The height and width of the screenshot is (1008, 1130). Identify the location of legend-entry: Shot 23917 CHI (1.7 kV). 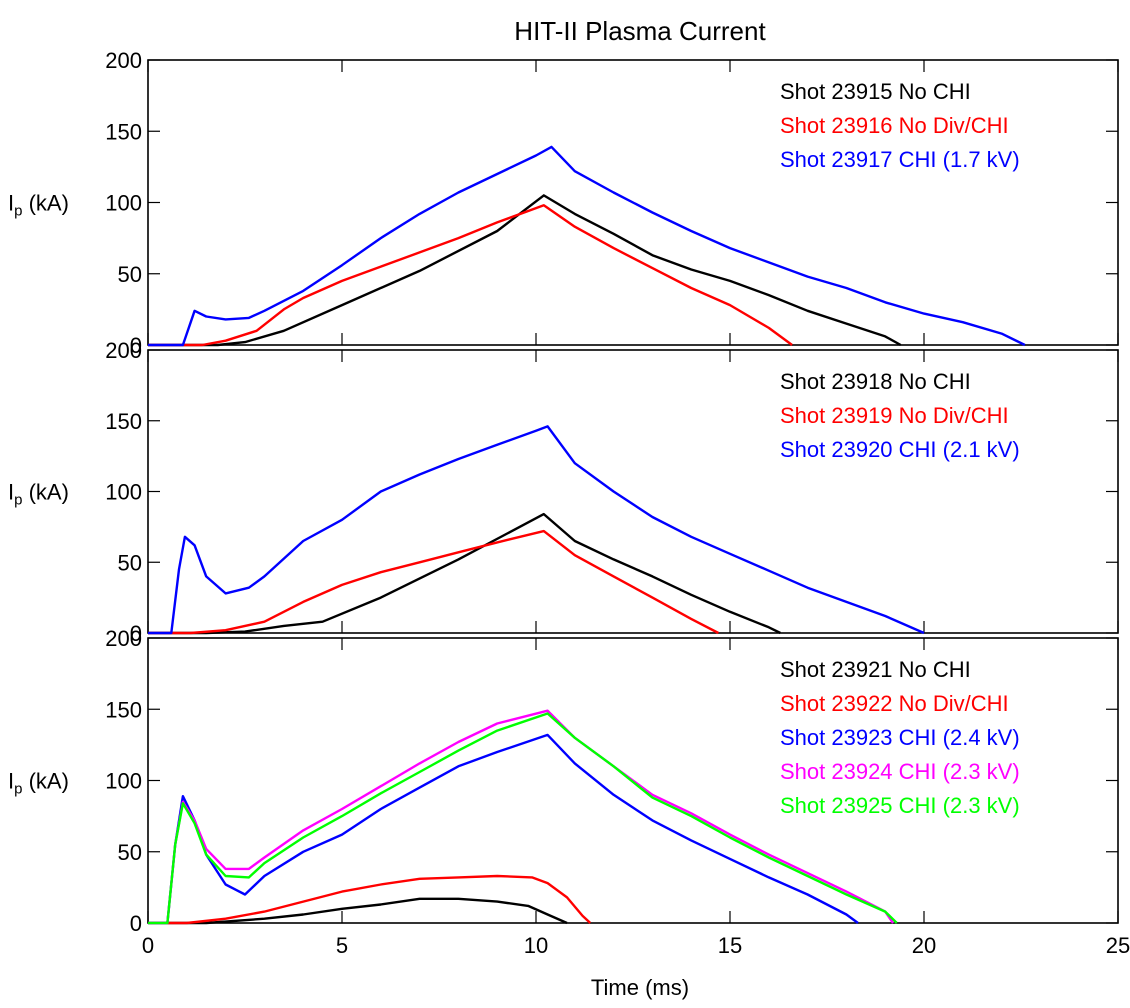
(900, 159).